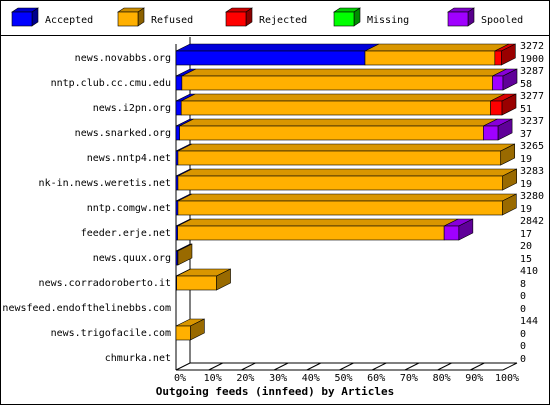  I want to click on x-tick-label: 50%, so click(343, 378).